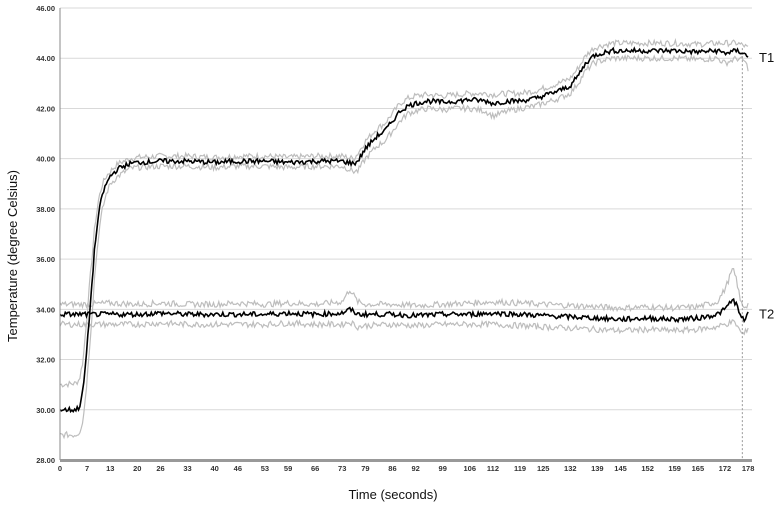  What do you see at coordinates (597, 468) in the screenshot?
I see `x-tick-label: 139` at bounding box center [597, 468].